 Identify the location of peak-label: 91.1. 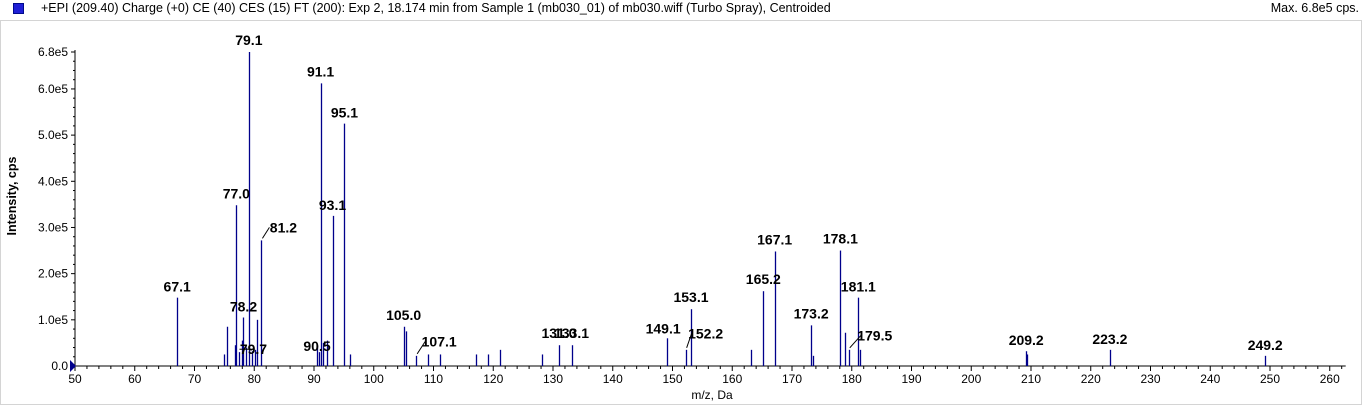
(320, 71).